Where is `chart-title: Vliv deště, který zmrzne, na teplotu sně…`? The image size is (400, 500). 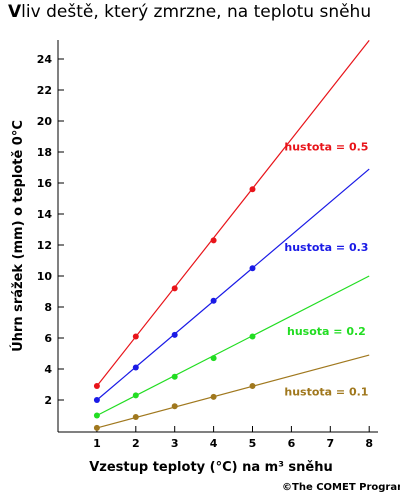
chart-title: Vliv deště, který zmrzne, na teplotu sně… is located at coordinates (189, 12).